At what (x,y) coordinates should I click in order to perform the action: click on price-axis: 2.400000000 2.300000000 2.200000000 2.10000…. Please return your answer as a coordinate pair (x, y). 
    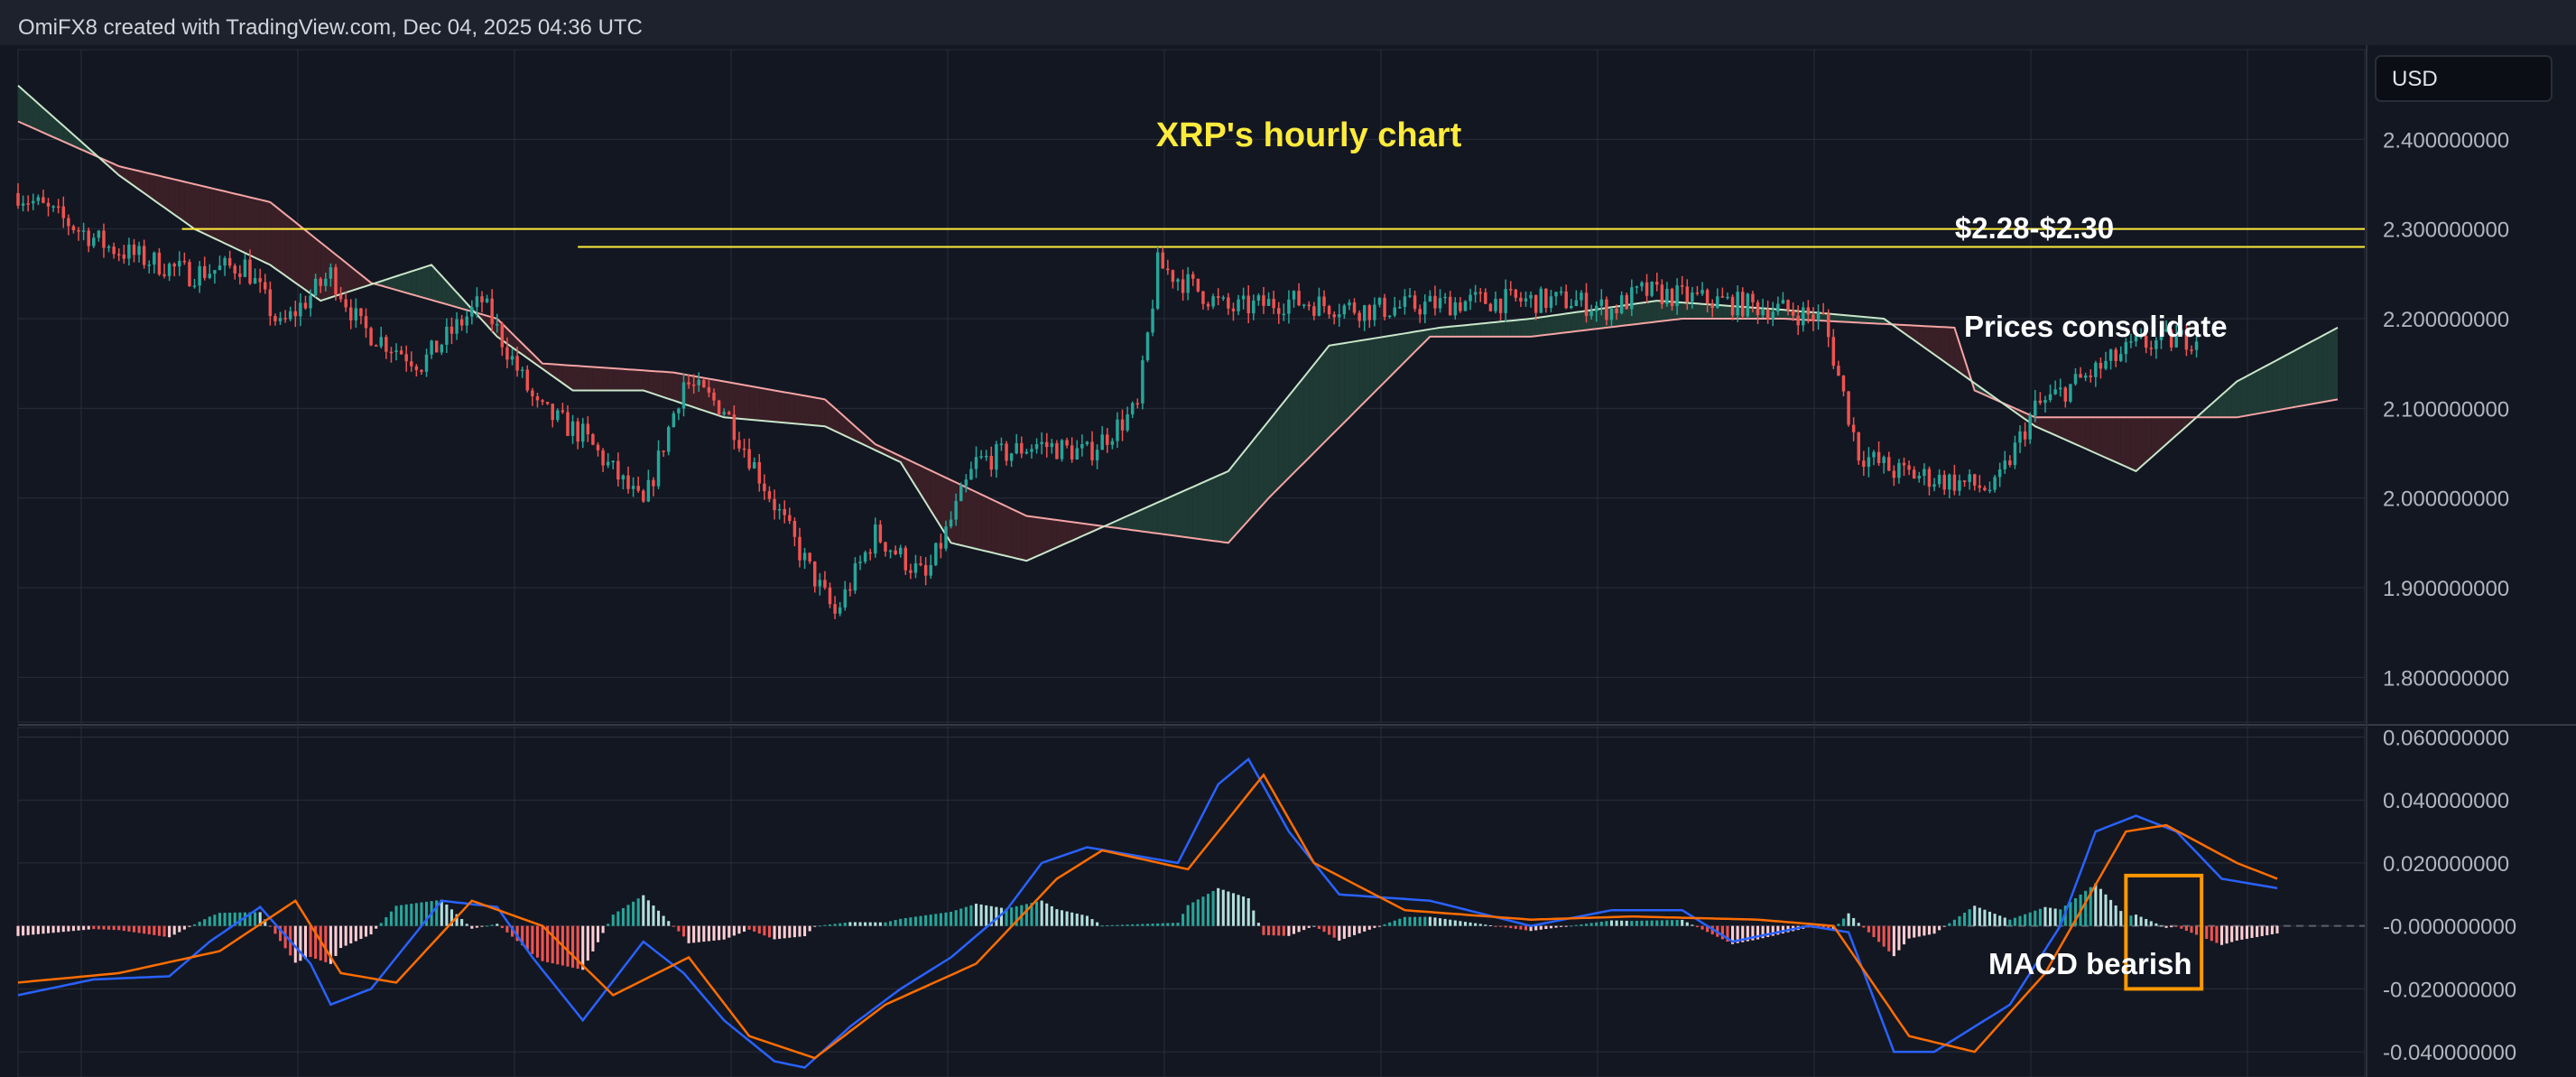
    Looking at the image, I should click on (2449, 596).